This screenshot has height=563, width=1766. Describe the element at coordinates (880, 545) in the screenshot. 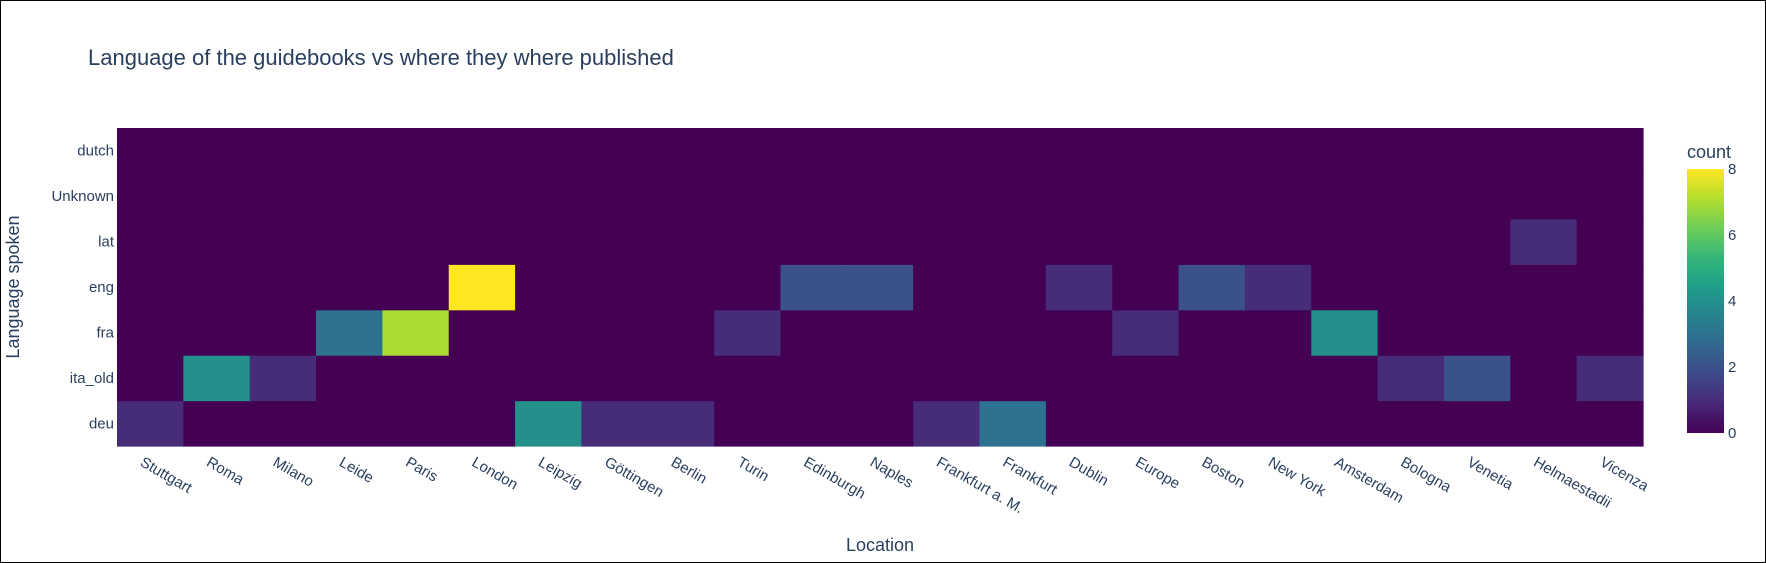

I see `x-axis-title: Location` at that location.